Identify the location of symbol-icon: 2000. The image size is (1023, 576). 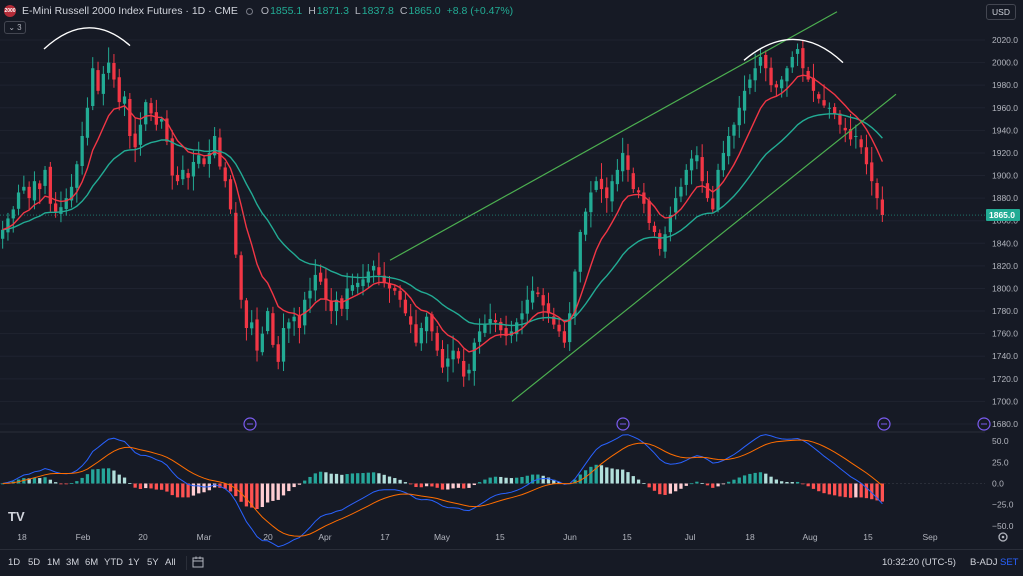
(10, 11).